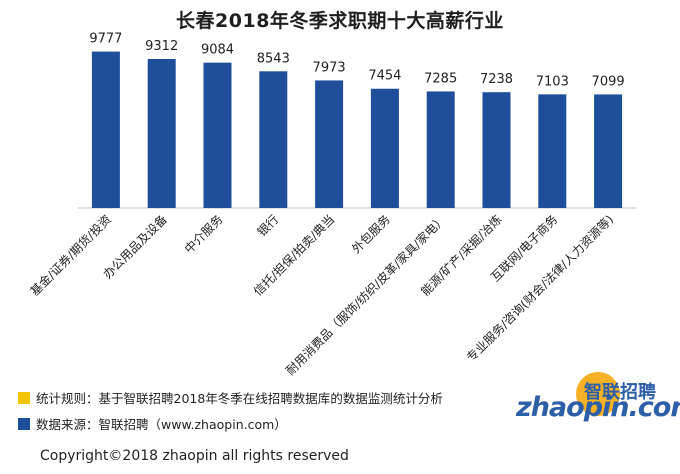 The image size is (680, 474). What do you see at coordinates (329, 67) in the screenshot?
I see `data-label-4: 7973` at bounding box center [329, 67].